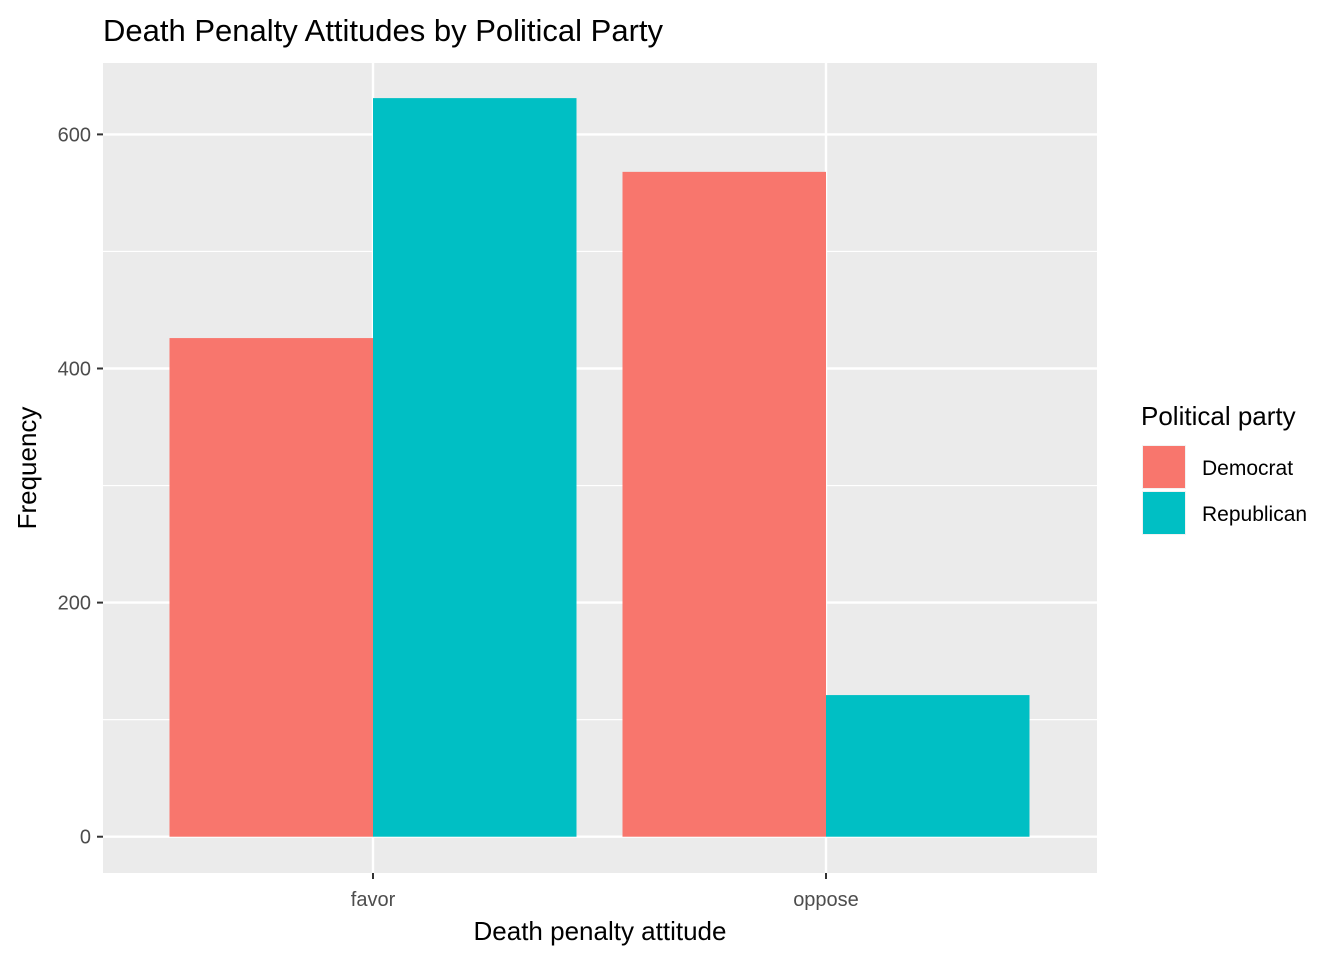 The height and width of the screenshot is (960, 1344). What do you see at coordinates (724, 504) in the screenshot?
I see `bar-oppose-democrat` at bounding box center [724, 504].